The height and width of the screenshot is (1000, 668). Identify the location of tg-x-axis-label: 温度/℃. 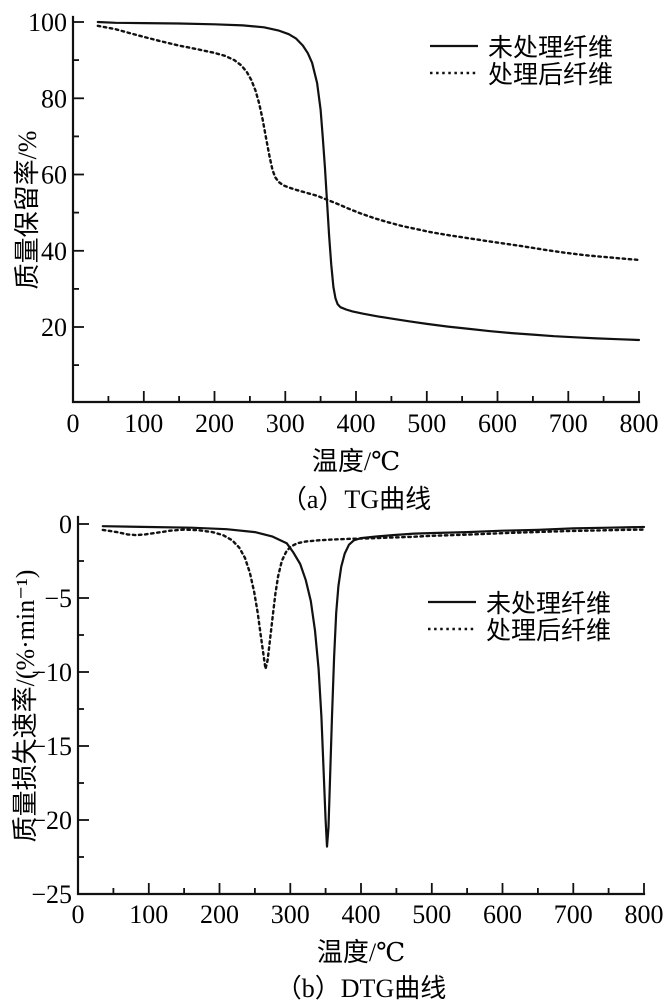
(356, 461).